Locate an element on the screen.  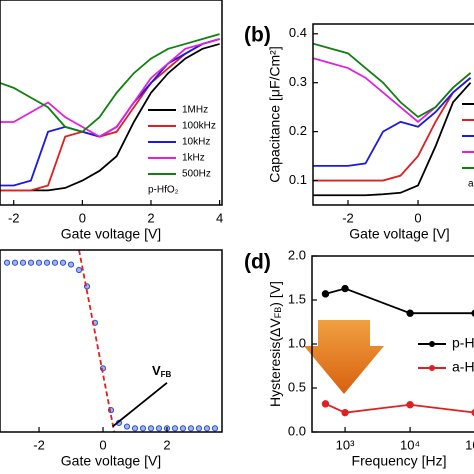
legend-label: 1MHz is located at coordinates (195, 110).